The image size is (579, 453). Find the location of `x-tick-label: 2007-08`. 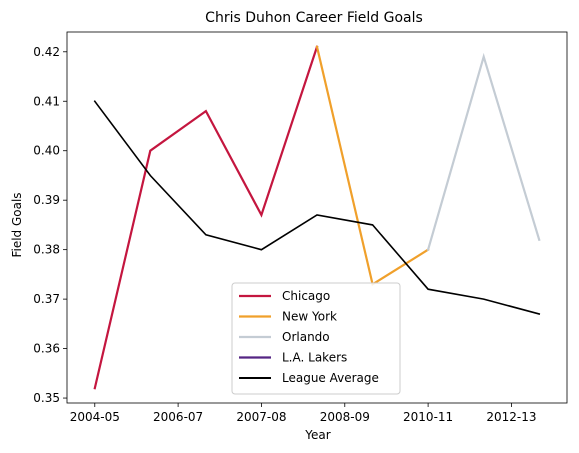

x-tick-label: 2007-08 is located at coordinates (261, 417).